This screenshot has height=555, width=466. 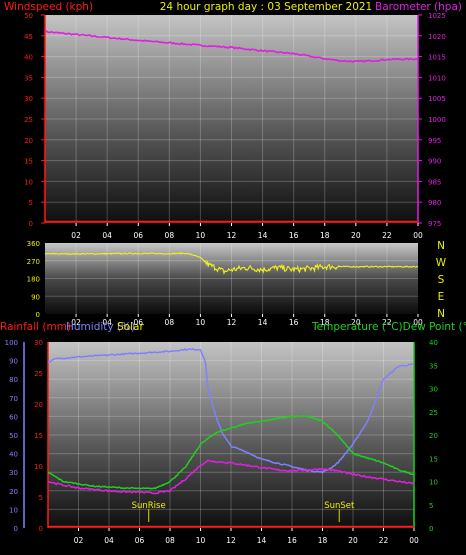 I want to click on y-tick-label: 1000, so click(x=437, y=120).